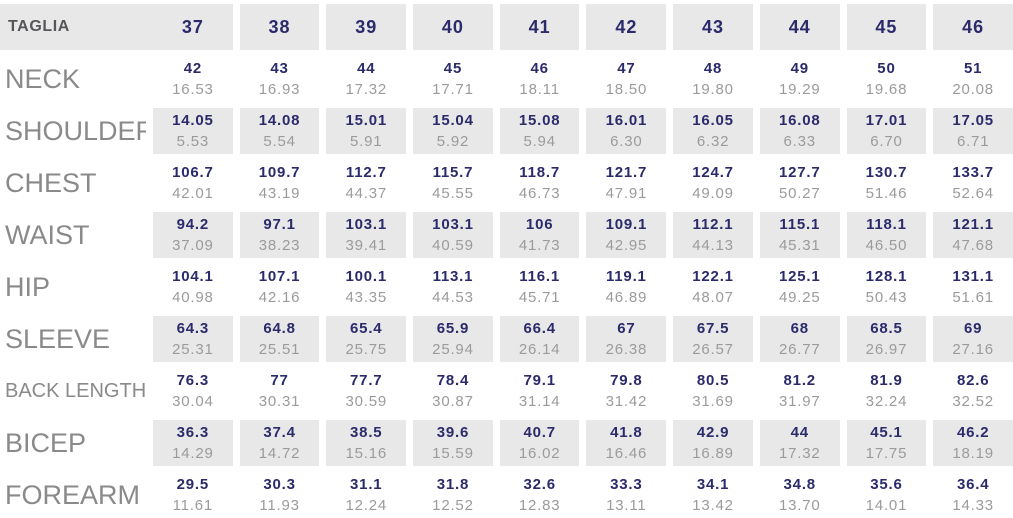 The image size is (1013, 518). I want to click on value-inches: 51.61, so click(973, 297).